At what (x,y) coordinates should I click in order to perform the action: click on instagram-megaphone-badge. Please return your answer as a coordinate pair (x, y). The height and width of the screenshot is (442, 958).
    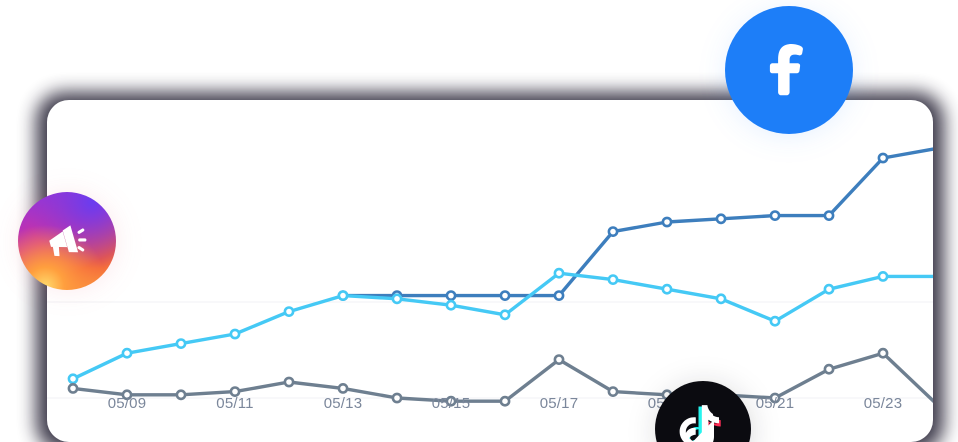
    Looking at the image, I should click on (67, 241).